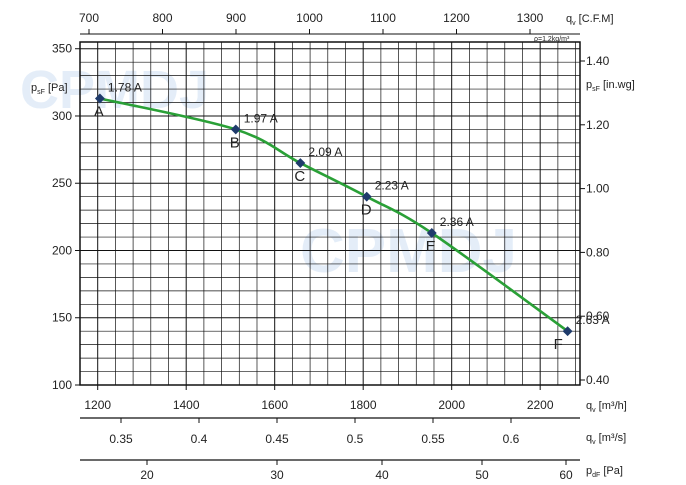  Describe the element at coordinates (431, 233) in the screenshot. I see `data-point-e` at that location.